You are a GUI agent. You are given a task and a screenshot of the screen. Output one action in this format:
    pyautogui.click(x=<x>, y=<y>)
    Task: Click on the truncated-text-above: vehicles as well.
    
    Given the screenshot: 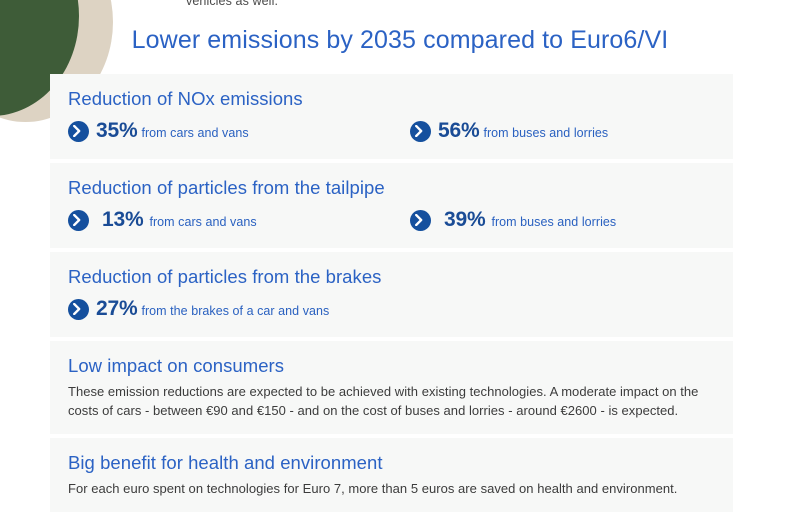 What is the action you would take?
    pyautogui.click(x=232, y=4)
    